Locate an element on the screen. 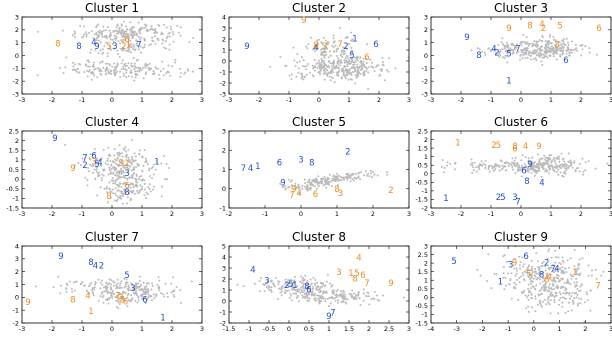 The width and height of the screenshot is (612, 345). x-tick-label: -1.5 is located at coordinates (229, 329).